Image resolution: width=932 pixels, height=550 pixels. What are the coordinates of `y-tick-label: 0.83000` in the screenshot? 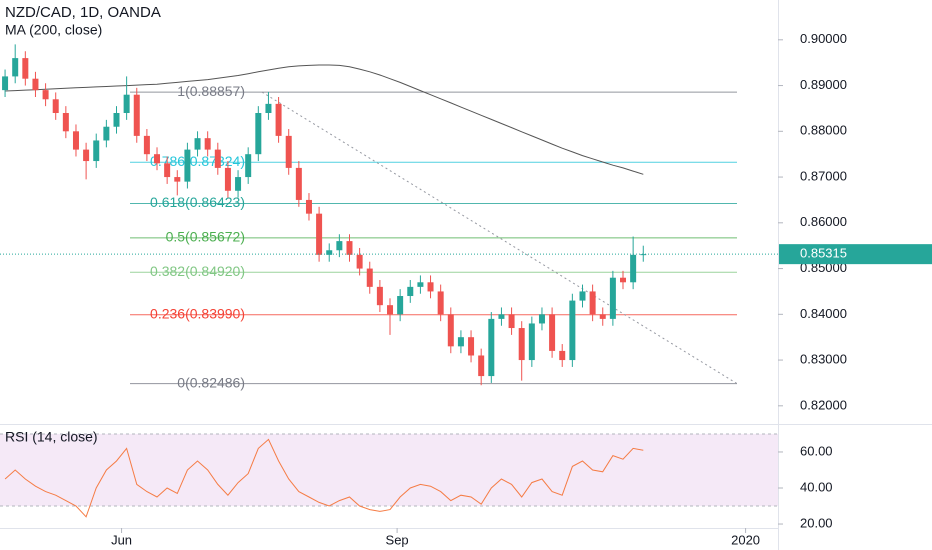 It's located at (823, 359).